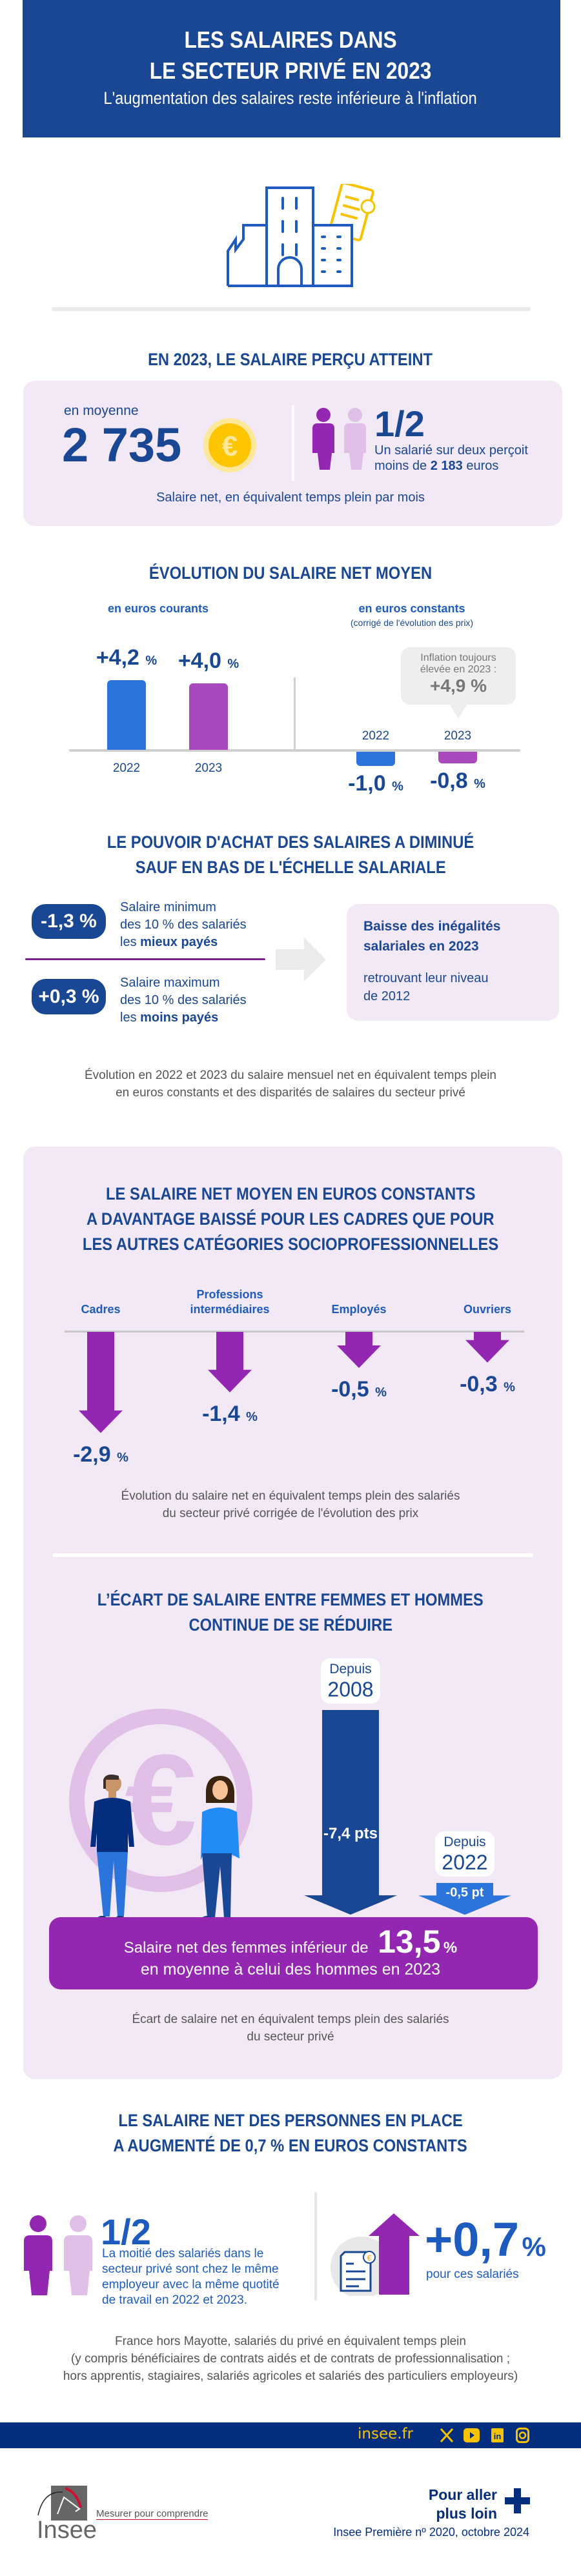 The width and height of the screenshot is (581, 2576). Describe the element at coordinates (315, 2246) in the screenshot. I see `stayers-divider` at that location.